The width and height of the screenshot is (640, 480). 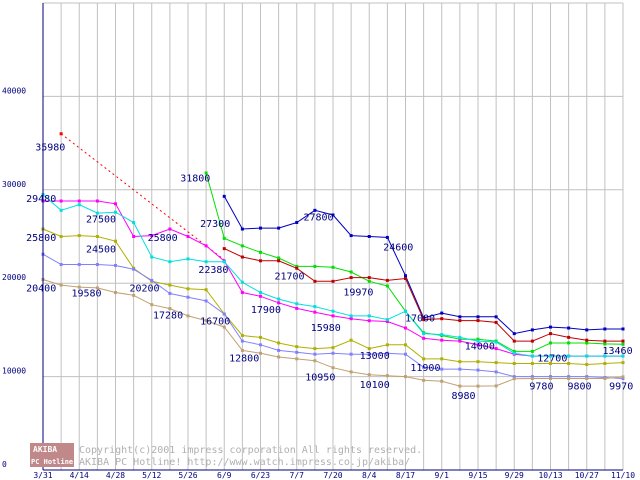 What do you see at coordinates (618, 351) in the screenshot?
I see `data-label: 13460` at bounding box center [618, 351].